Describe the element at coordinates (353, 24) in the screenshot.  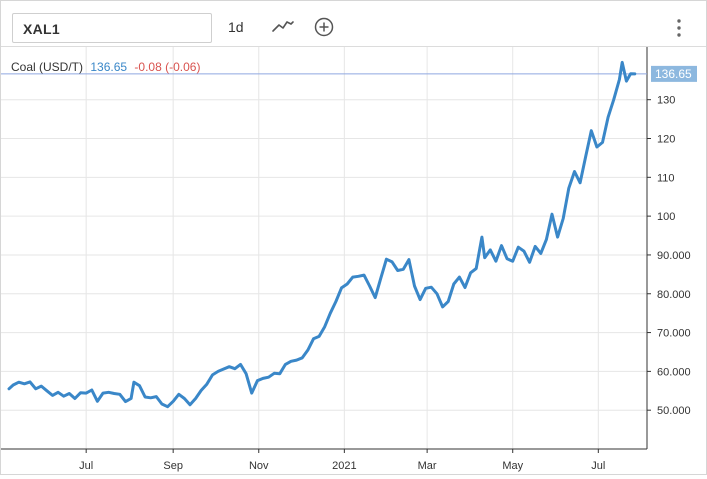
I see `chart-toolbar: XAL1 1d` at that location.